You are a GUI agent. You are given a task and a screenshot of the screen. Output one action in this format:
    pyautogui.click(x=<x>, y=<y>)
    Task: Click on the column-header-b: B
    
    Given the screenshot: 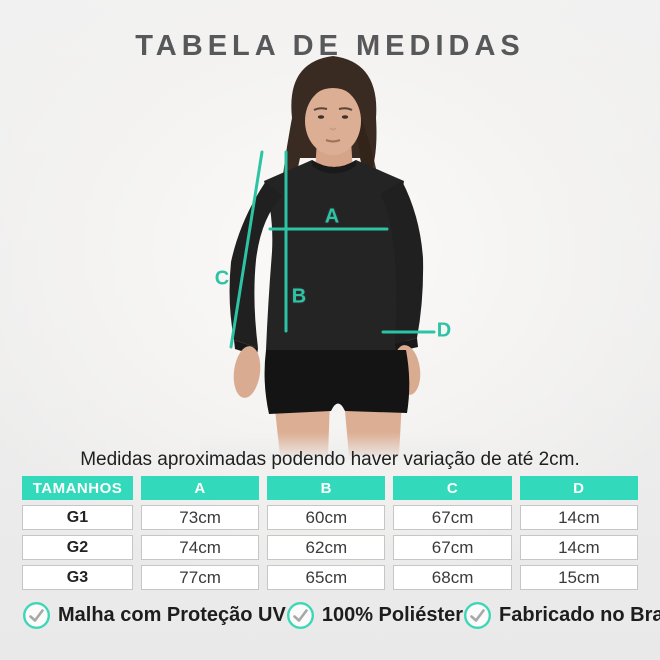 What is the action you would take?
    pyautogui.click(x=326, y=488)
    